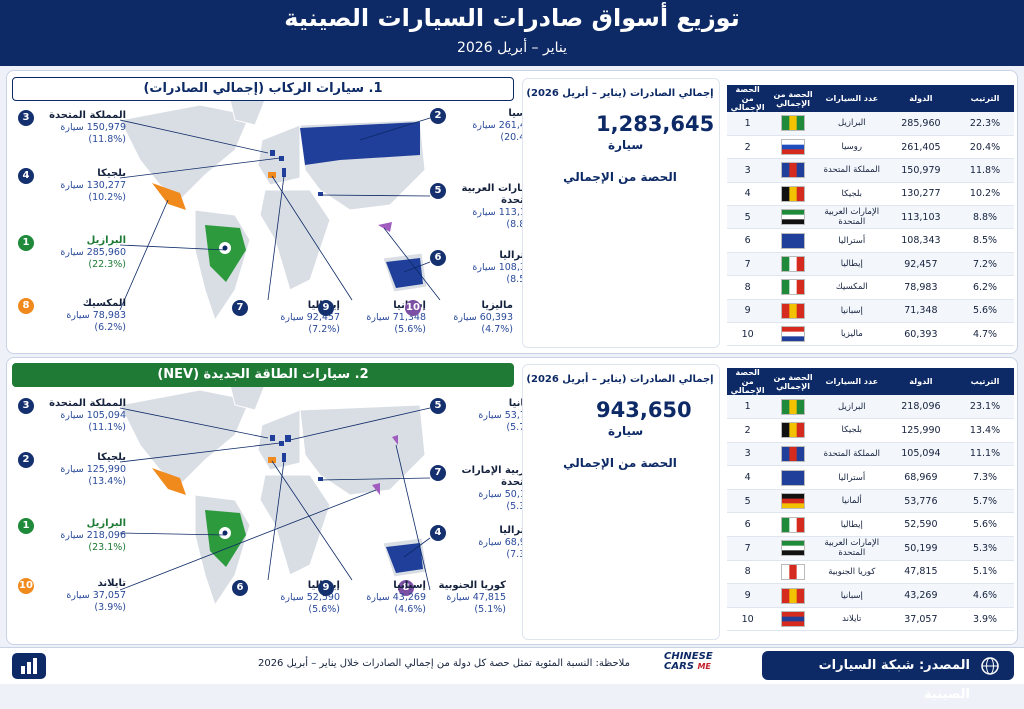 The image size is (1024, 709). Describe the element at coordinates (82, 316) in the screenshot. I see `callout-text: المكسيك 78,983 سيارة (6.2%)` at that location.